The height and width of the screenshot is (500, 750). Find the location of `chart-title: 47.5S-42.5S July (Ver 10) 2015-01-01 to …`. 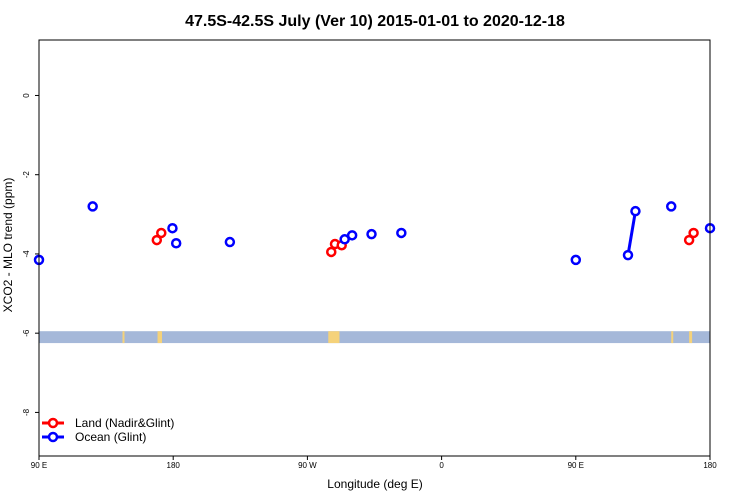

chart-title: 47.5S-42.5S July (Ver 10) 2015-01-01 to … is located at coordinates (375, 21).